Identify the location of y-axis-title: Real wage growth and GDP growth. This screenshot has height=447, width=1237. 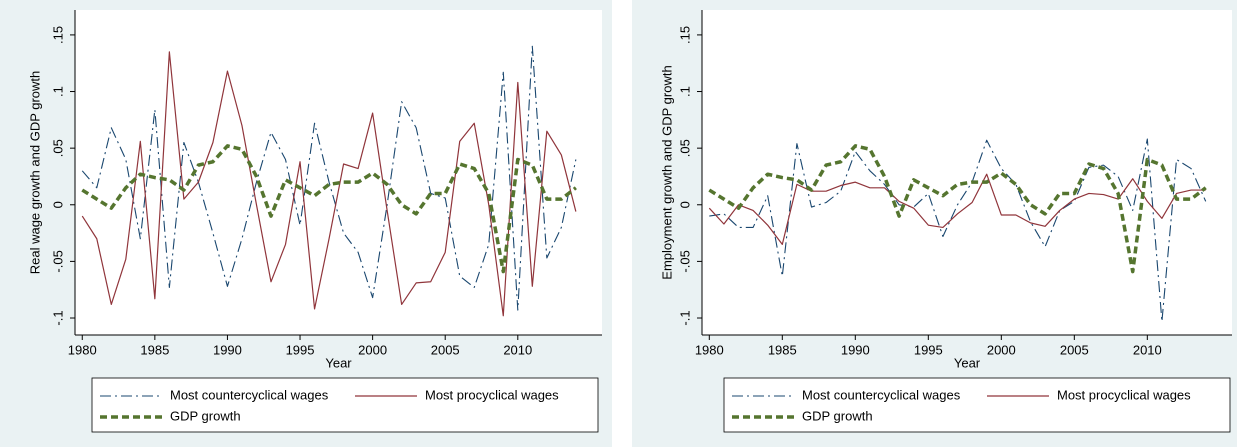
(34, 173).